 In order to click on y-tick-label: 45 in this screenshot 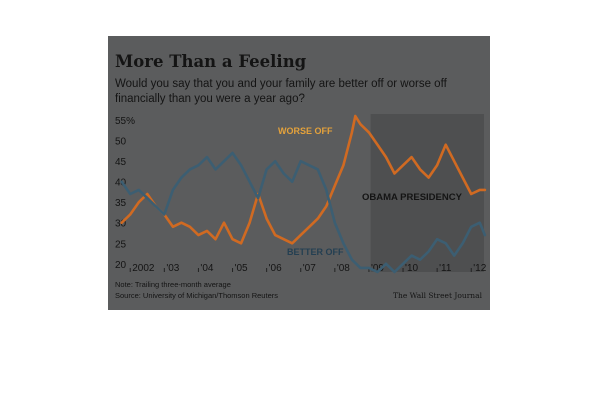, I will do `click(121, 162)`.